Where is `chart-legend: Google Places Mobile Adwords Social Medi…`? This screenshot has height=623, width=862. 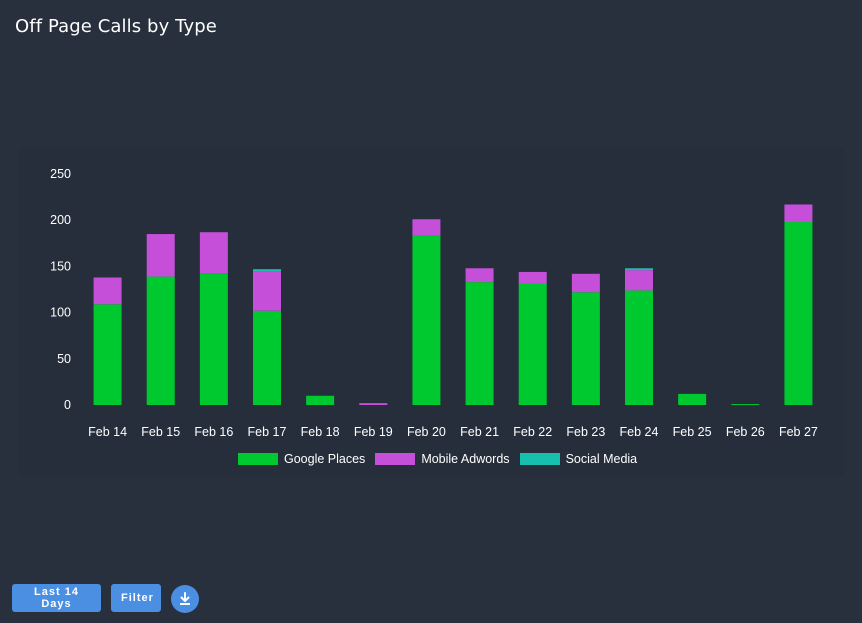 chart-legend: Google Places Mobile Adwords Social Medi… is located at coordinates (442, 459).